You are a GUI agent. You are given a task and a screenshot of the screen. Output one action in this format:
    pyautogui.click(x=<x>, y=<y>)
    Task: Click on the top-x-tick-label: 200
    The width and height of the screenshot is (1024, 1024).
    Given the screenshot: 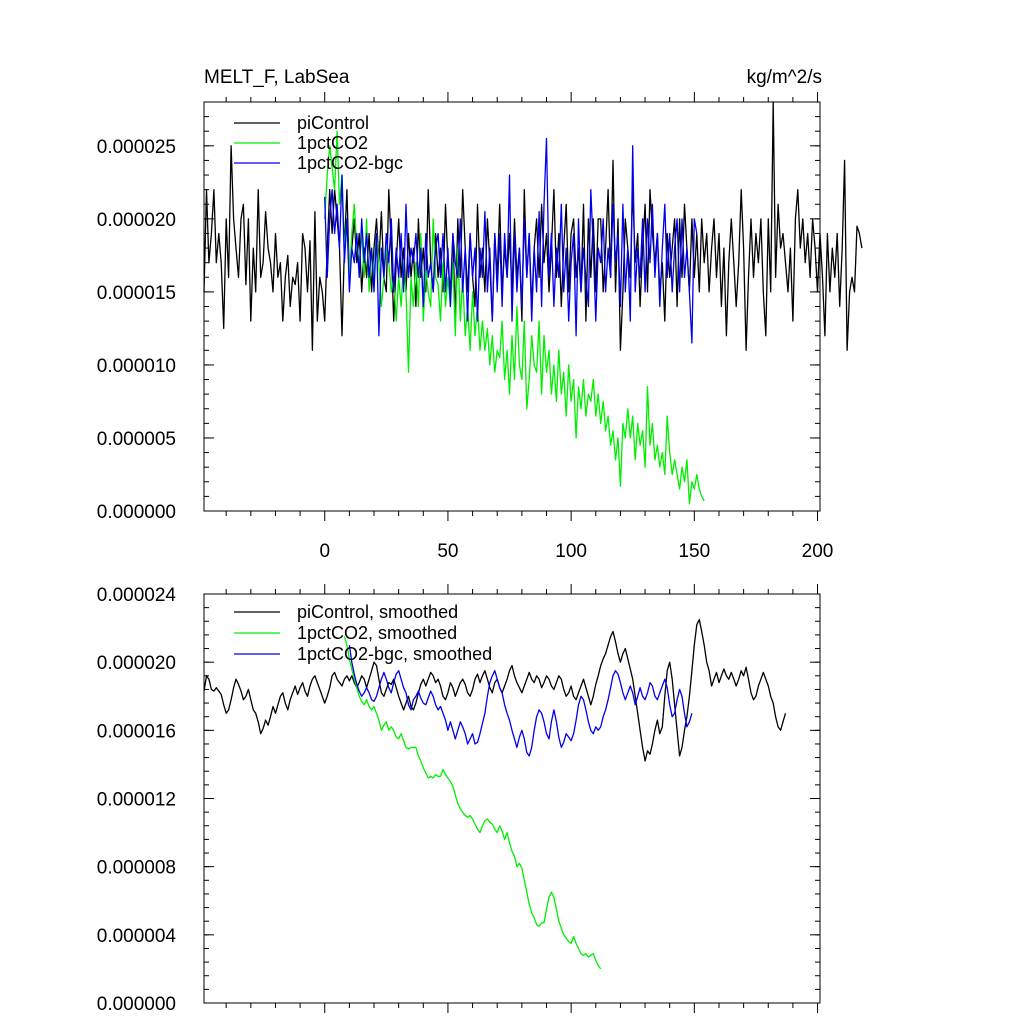 What is the action you would take?
    pyautogui.click(x=818, y=551)
    